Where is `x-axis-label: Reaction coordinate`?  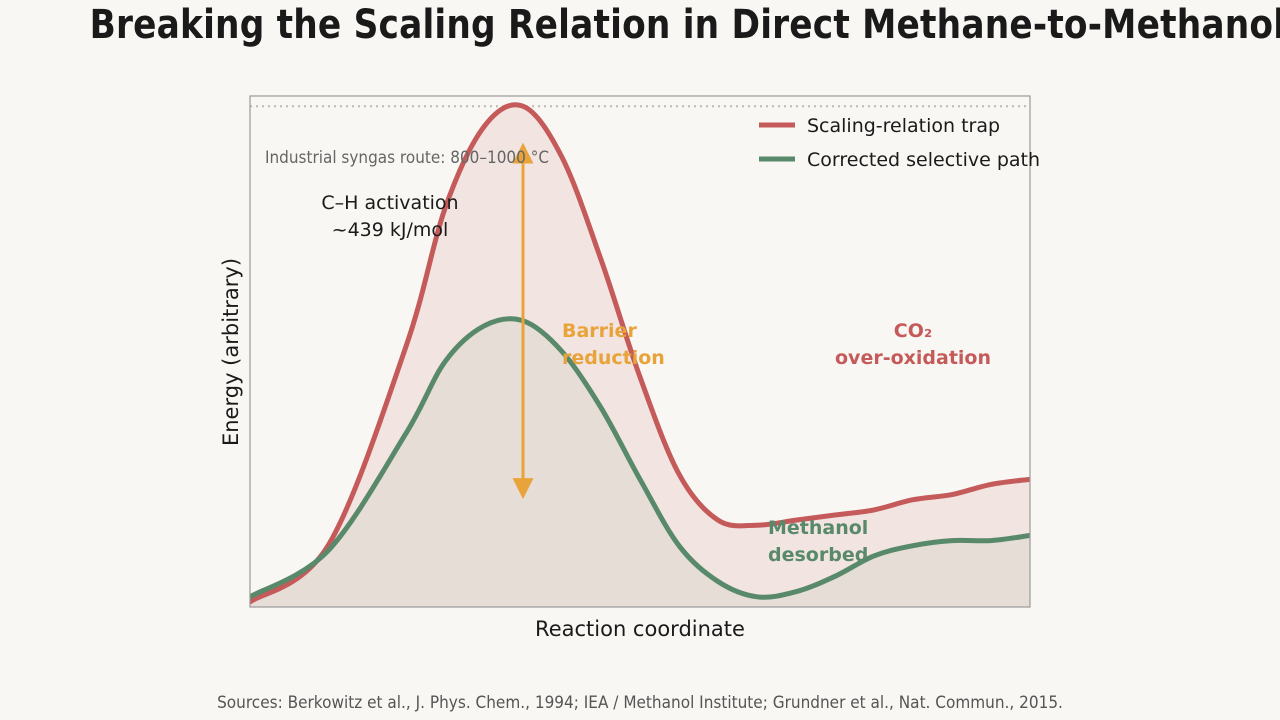 x-axis-label: Reaction coordinate is located at coordinates (640, 629).